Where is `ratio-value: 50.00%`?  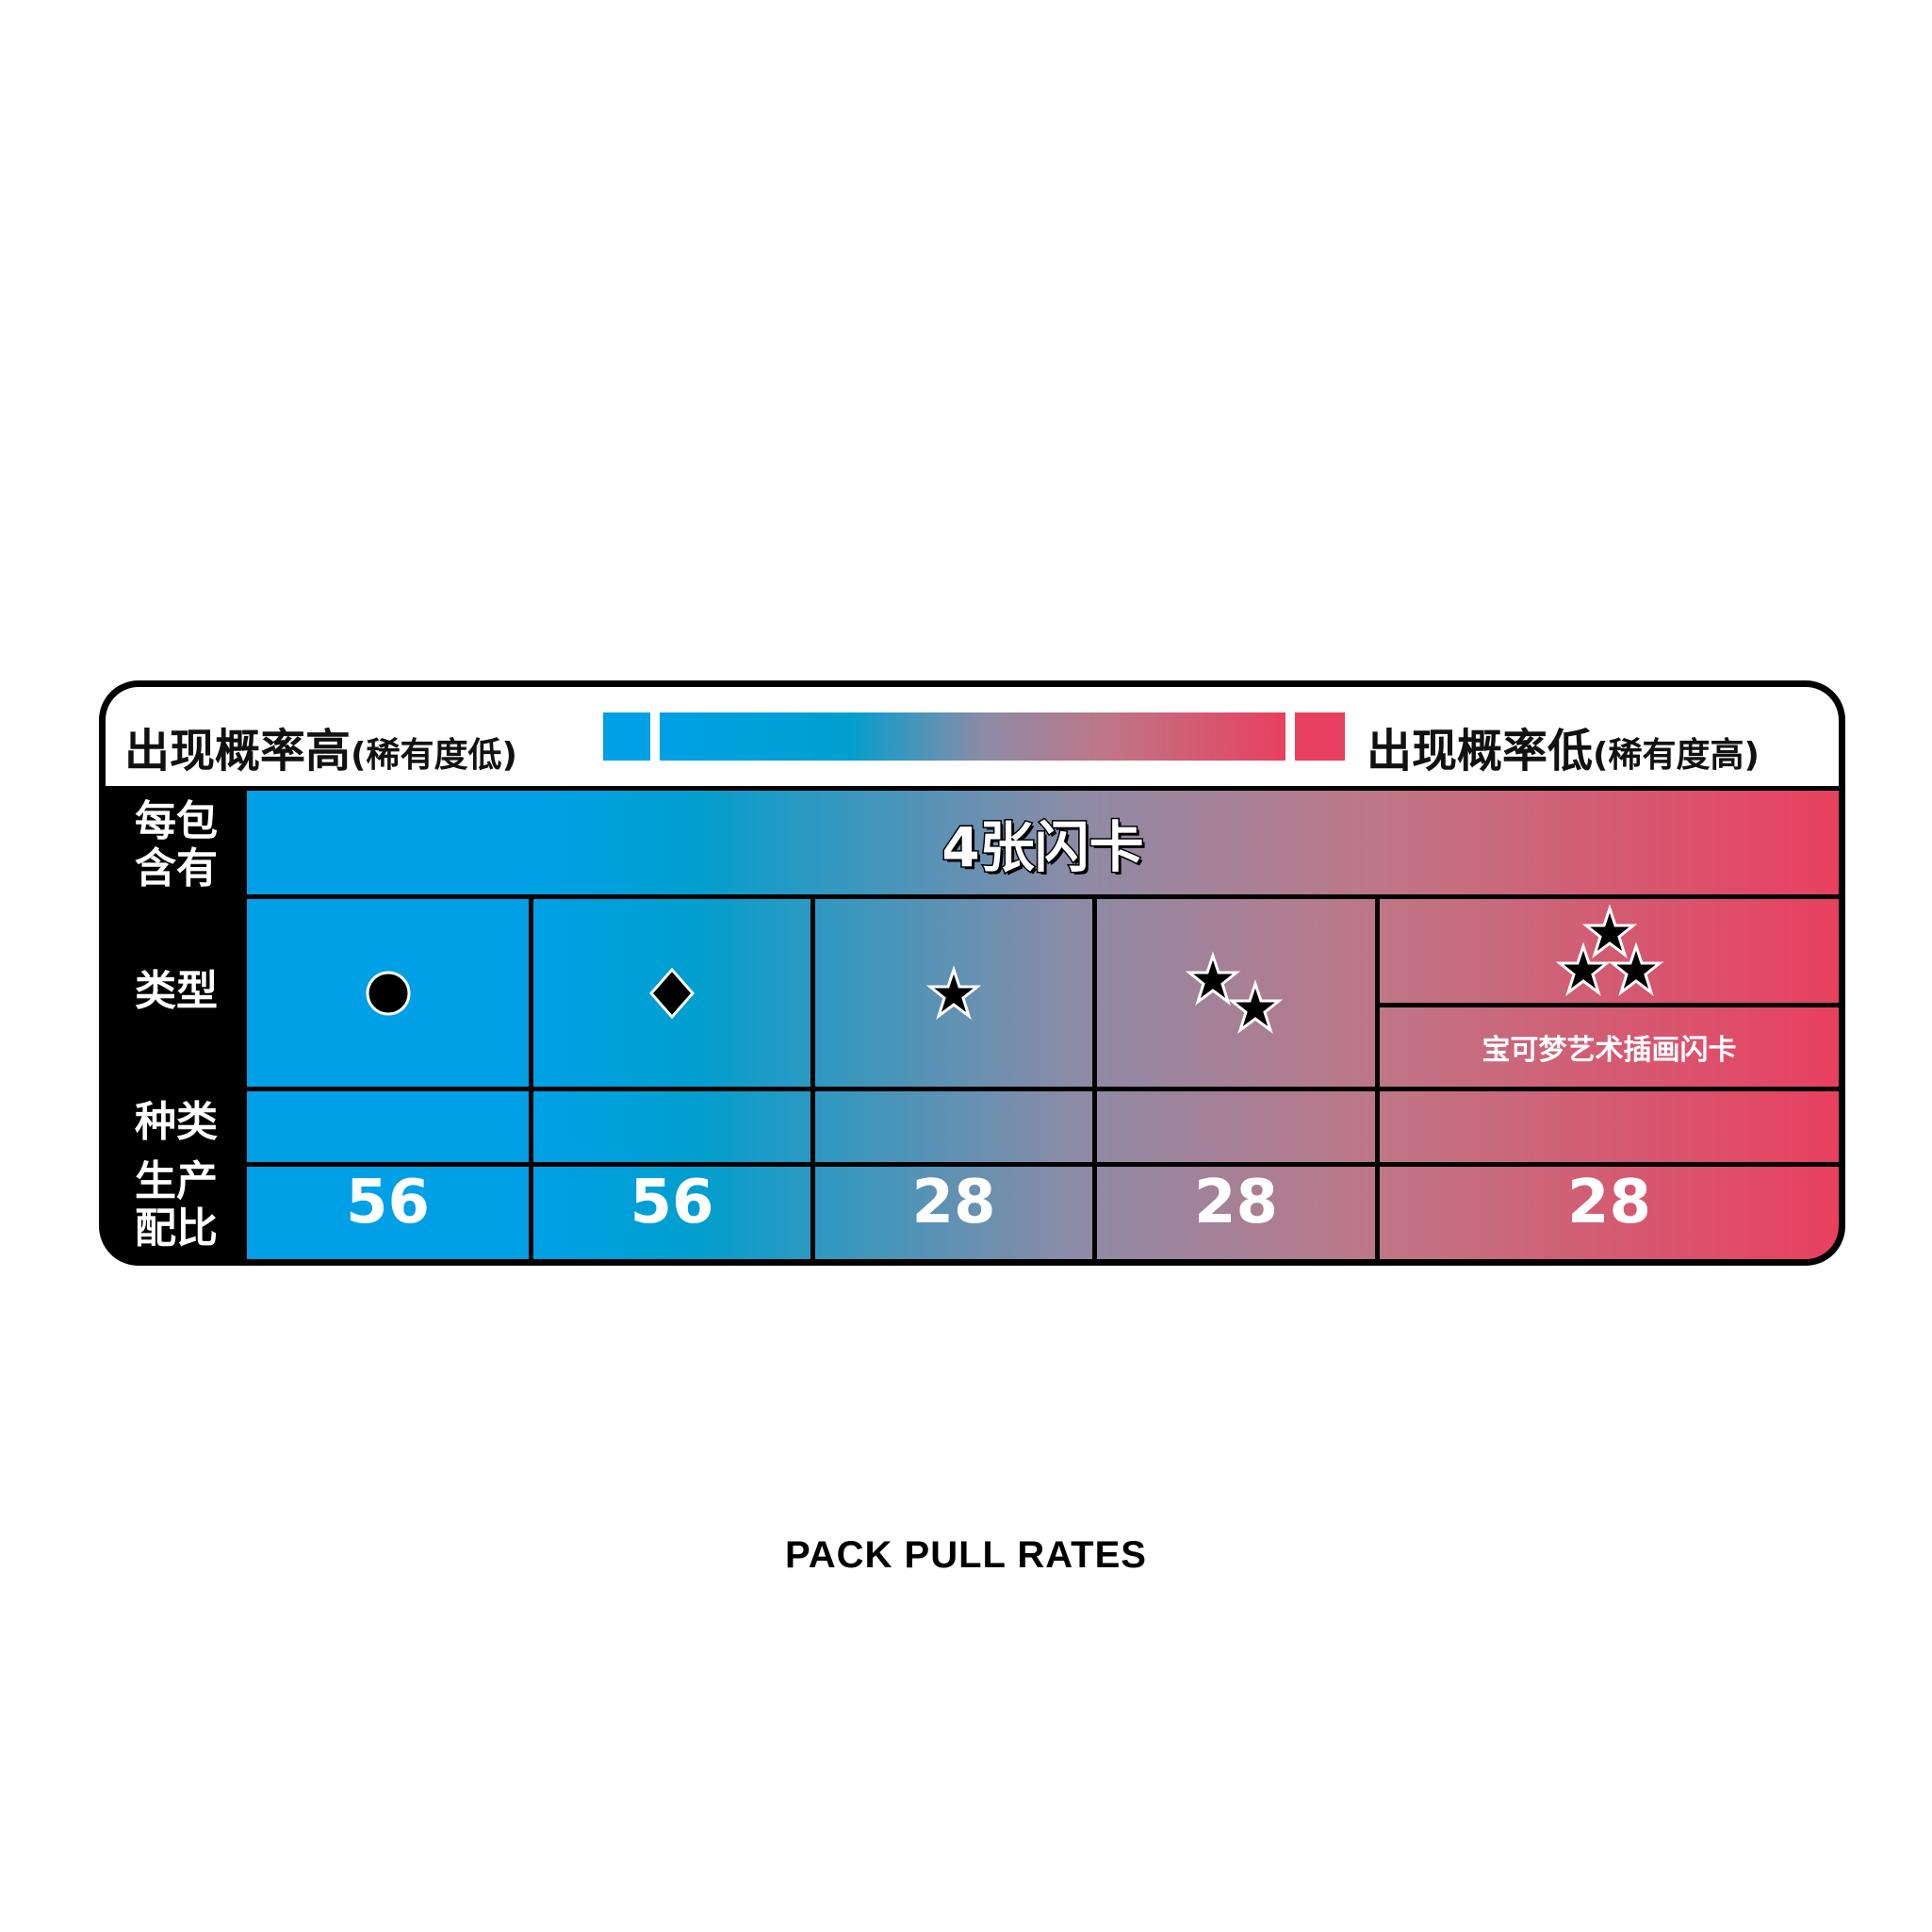
ratio-value: 50.00% is located at coordinates (388, 1251).